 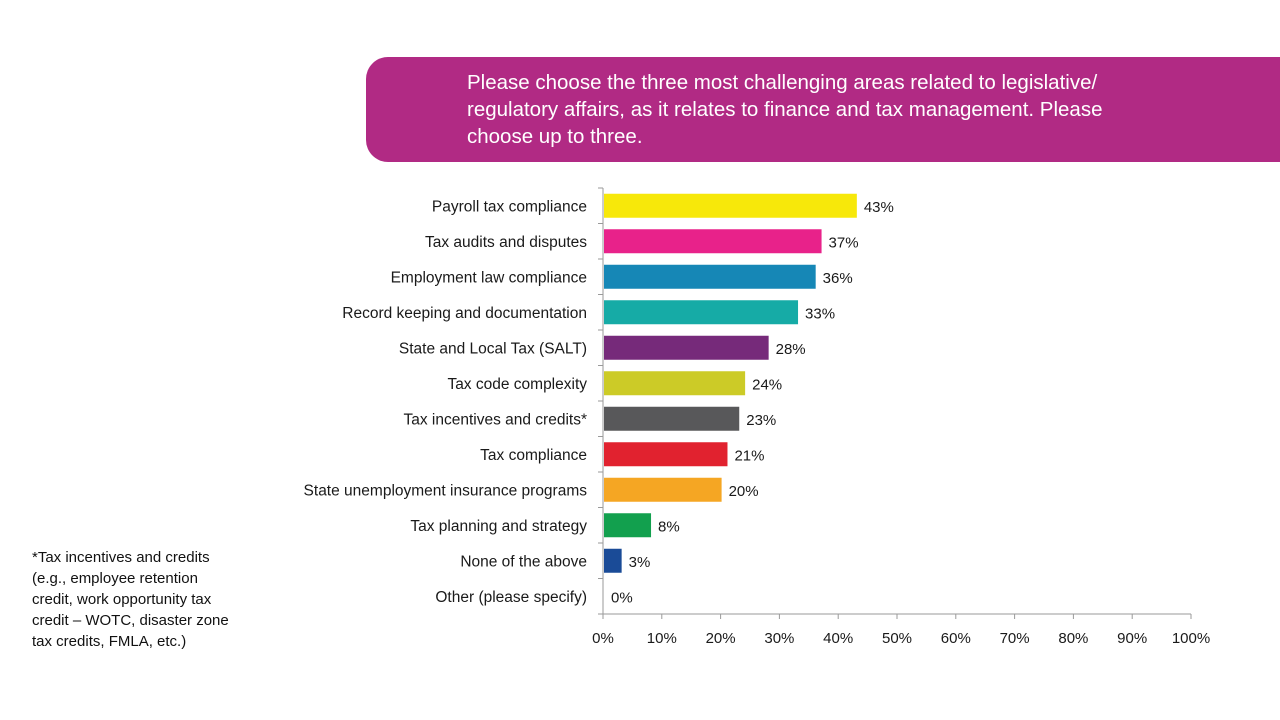 What do you see at coordinates (838, 638) in the screenshot?
I see `x-tick-label: 40%` at bounding box center [838, 638].